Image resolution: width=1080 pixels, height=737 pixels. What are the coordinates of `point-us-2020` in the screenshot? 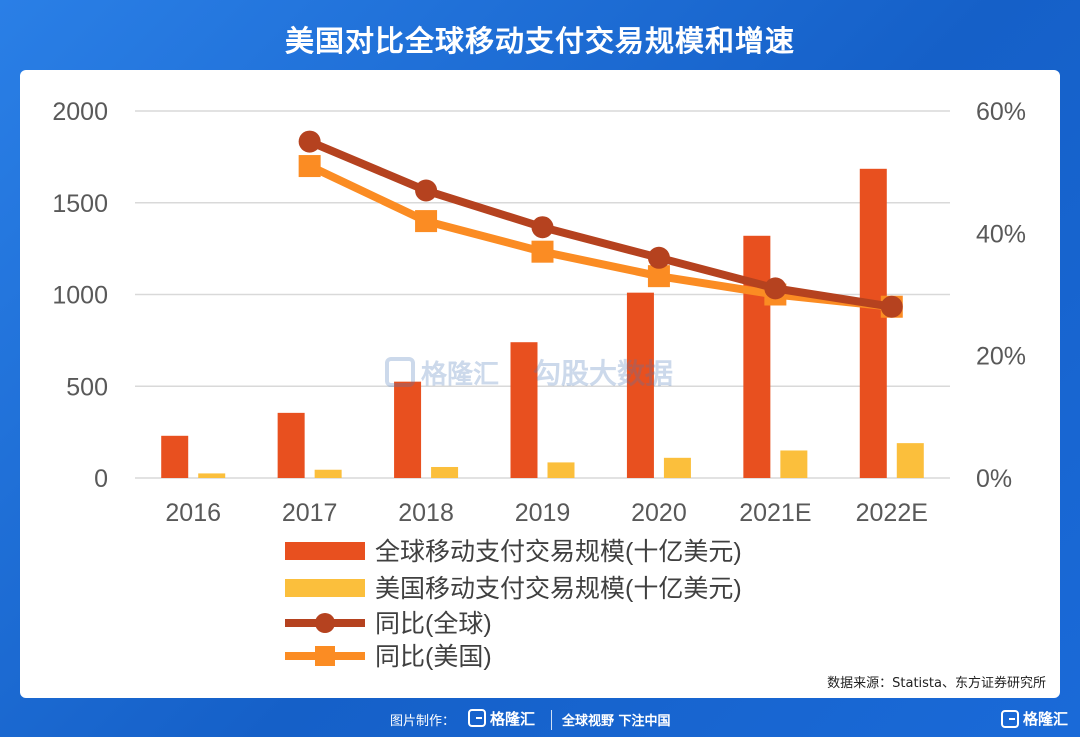 It's located at (658, 276).